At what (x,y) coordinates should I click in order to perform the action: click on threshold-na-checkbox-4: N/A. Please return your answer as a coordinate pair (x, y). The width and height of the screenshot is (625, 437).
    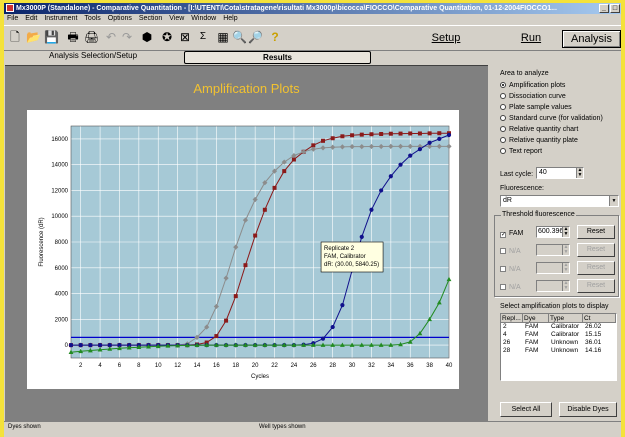
    Looking at the image, I should click on (510, 287).